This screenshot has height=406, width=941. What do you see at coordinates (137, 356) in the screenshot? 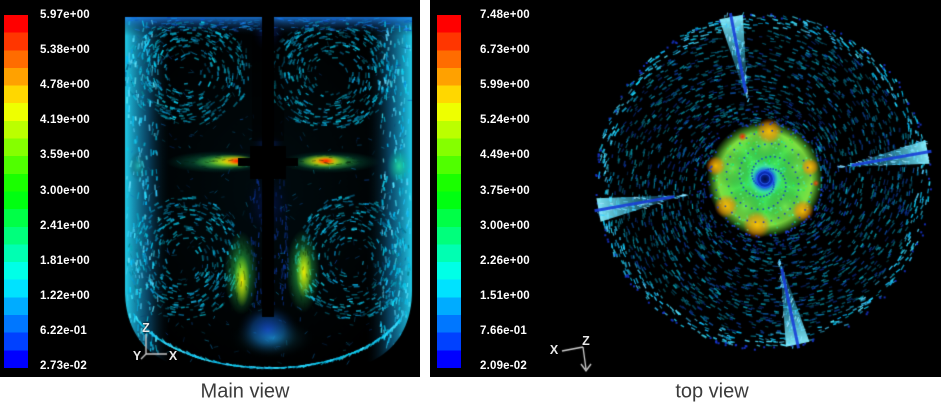
I see `axis-y-label: Y` at bounding box center [137, 356].